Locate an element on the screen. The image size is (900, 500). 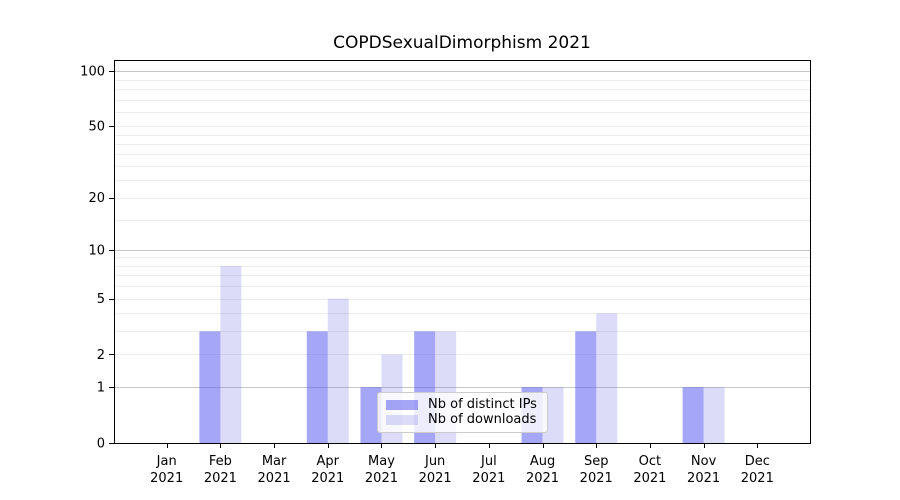
x-tick-label-month: Sep is located at coordinates (596, 461).